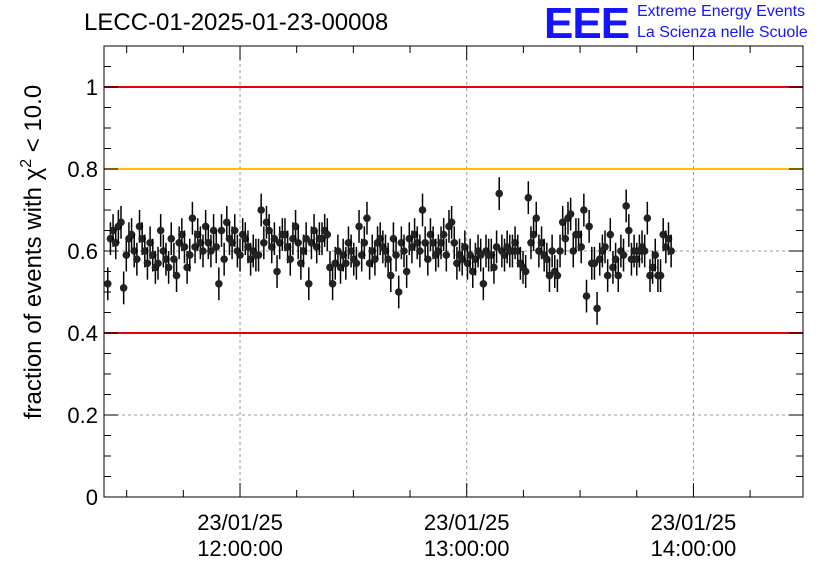 This screenshot has height=572, width=836. I want to click on y-tick-label: 0.6, so click(82, 251).